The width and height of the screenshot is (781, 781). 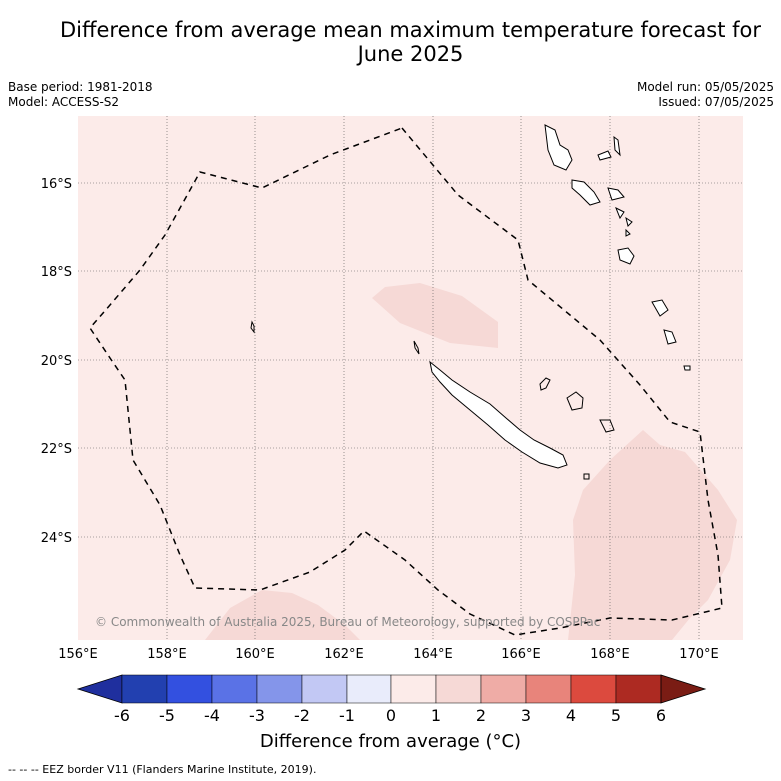 What do you see at coordinates (56, 538) in the screenshot?
I see `y-tick-label: 24°S` at bounding box center [56, 538].